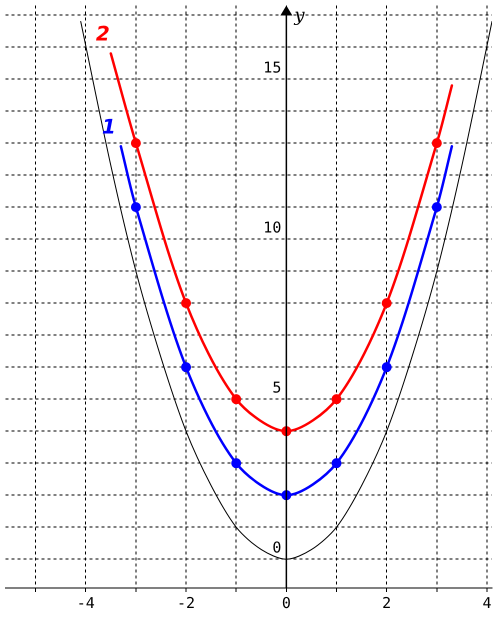 This screenshot has height=618, width=498. What do you see at coordinates (387, 603) in the screenshot?
I see `x-tick-label: 2` at bounding box center [387, 603].